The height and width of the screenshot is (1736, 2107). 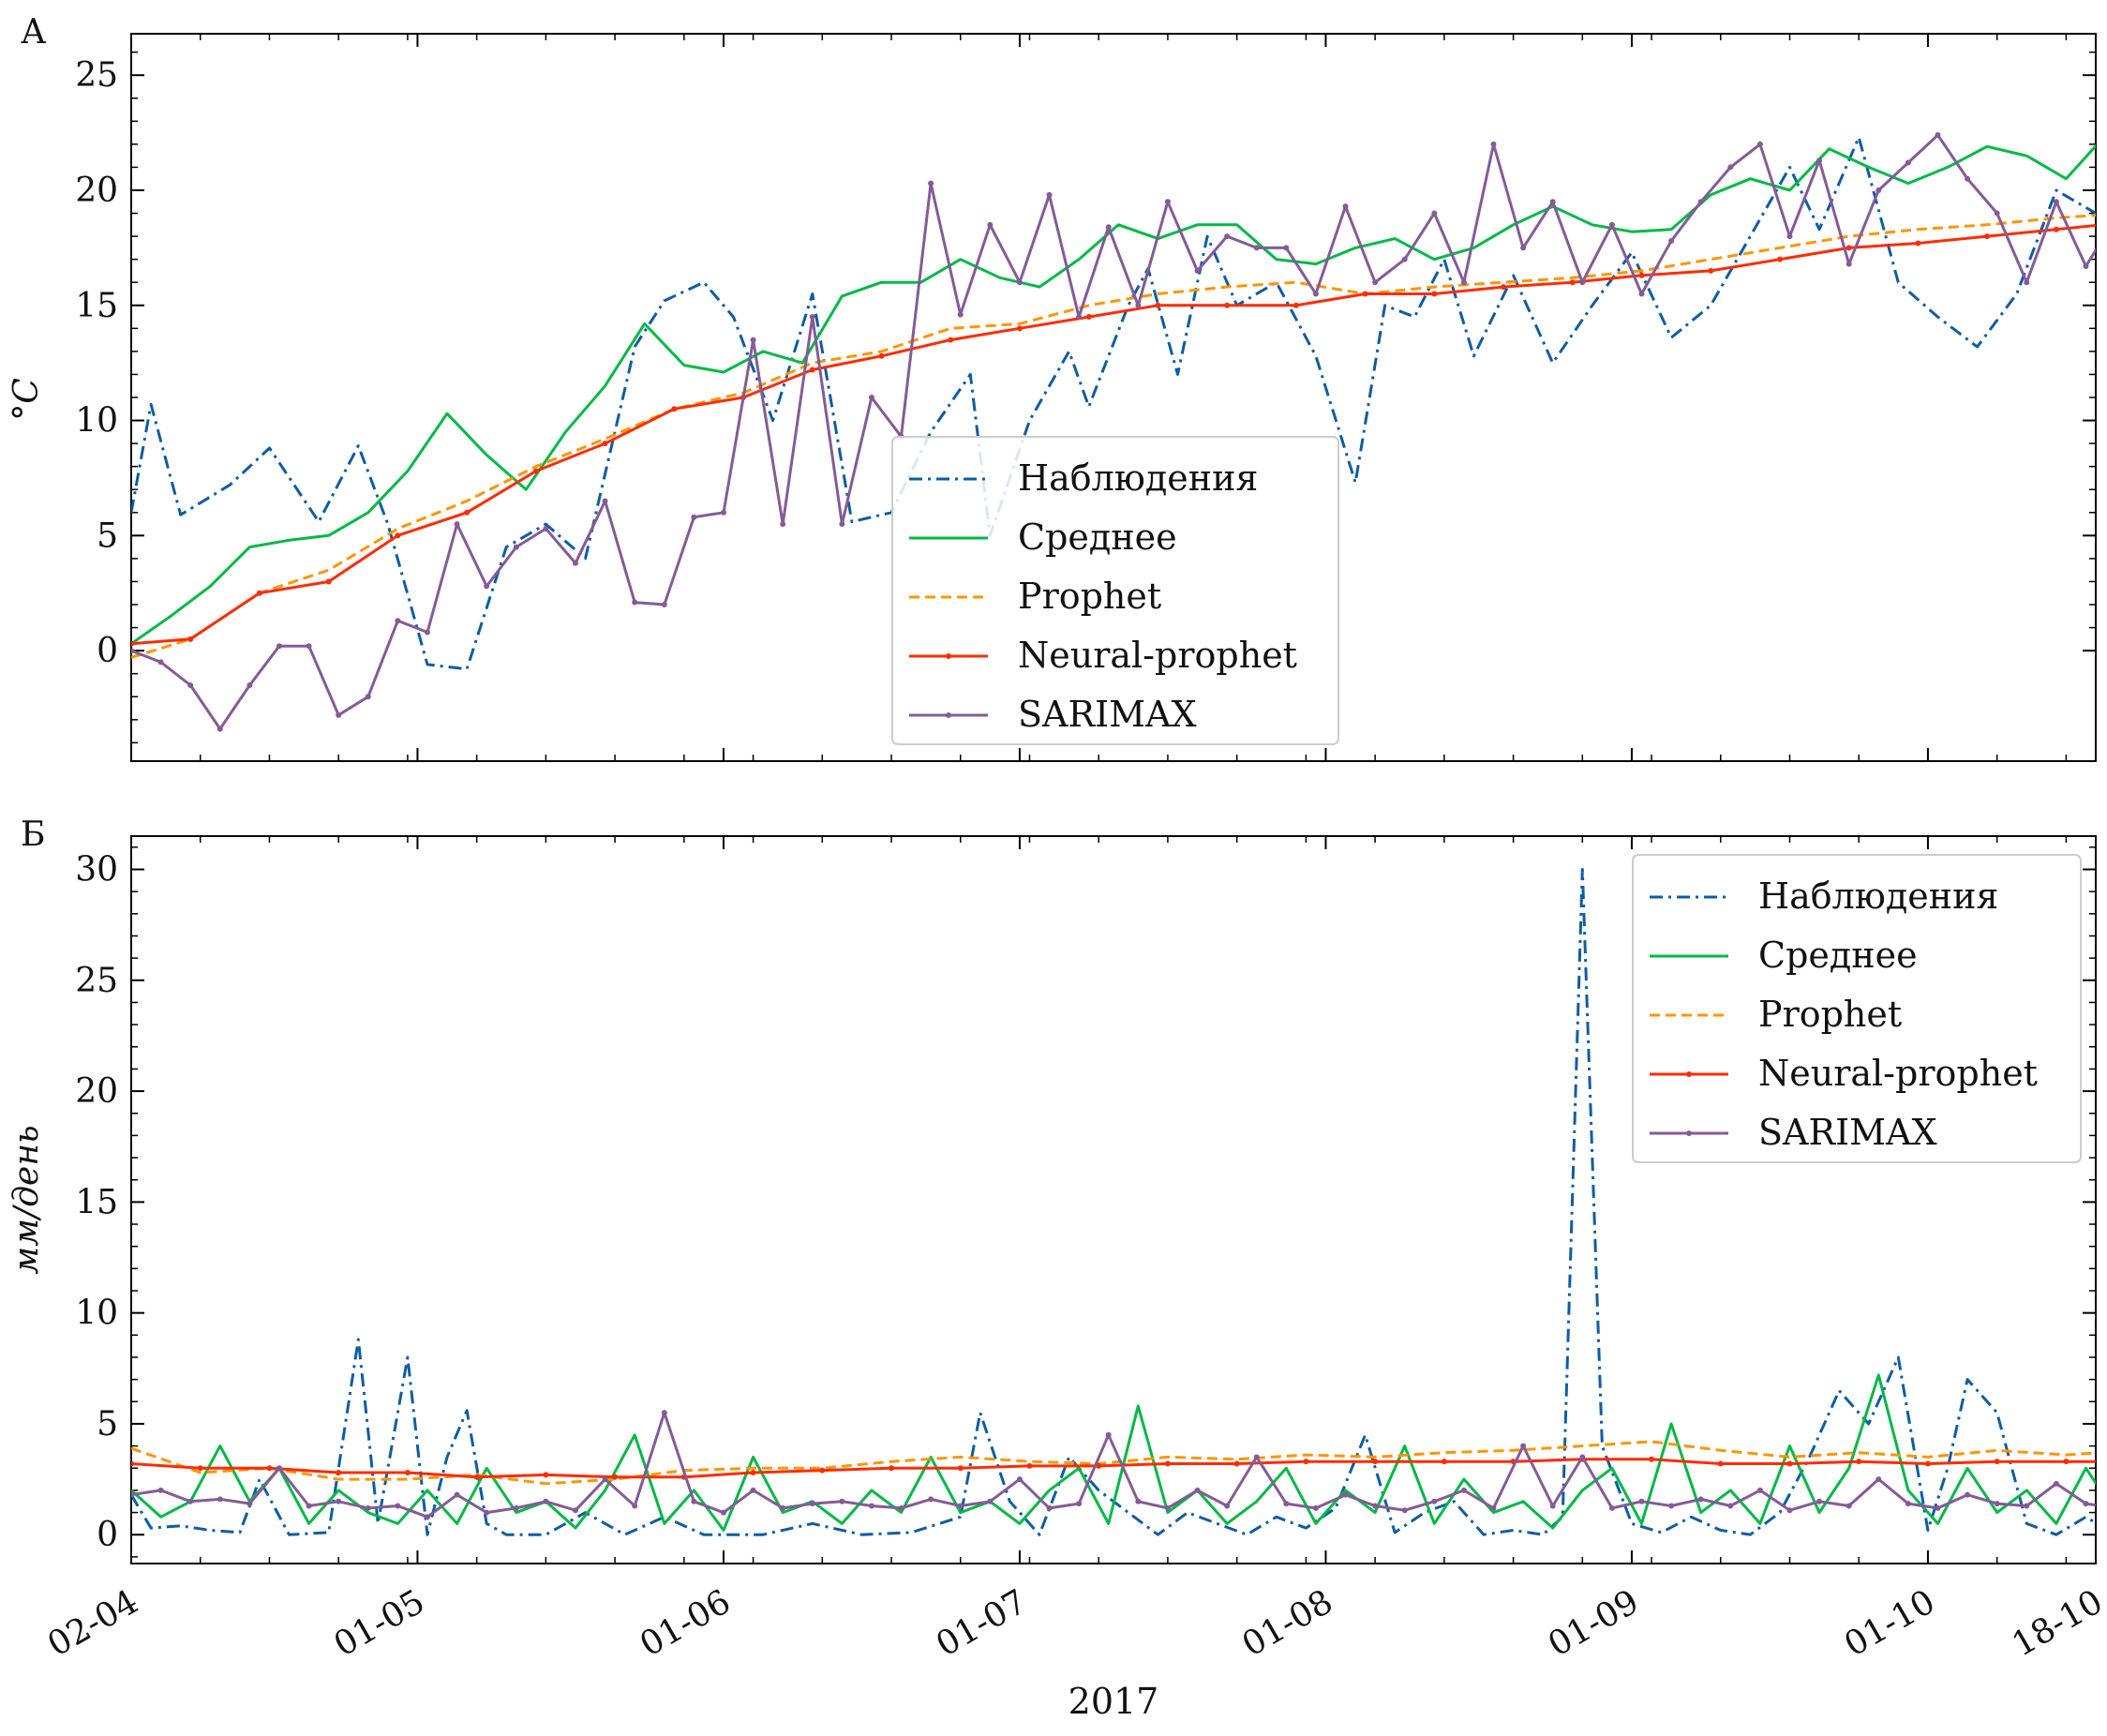 What do you see at coordinates (26, 400) in the screenshot?
I see `y-axis-label-a: °C` at bounding box center [26, 400].